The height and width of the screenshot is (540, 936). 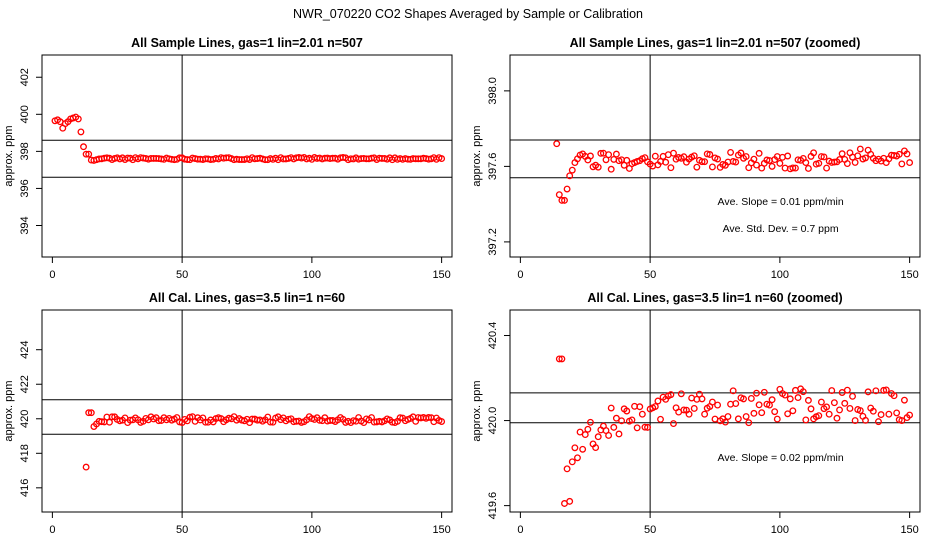 I want to click on y-tick-label: 418, so click(x=25, y=453).